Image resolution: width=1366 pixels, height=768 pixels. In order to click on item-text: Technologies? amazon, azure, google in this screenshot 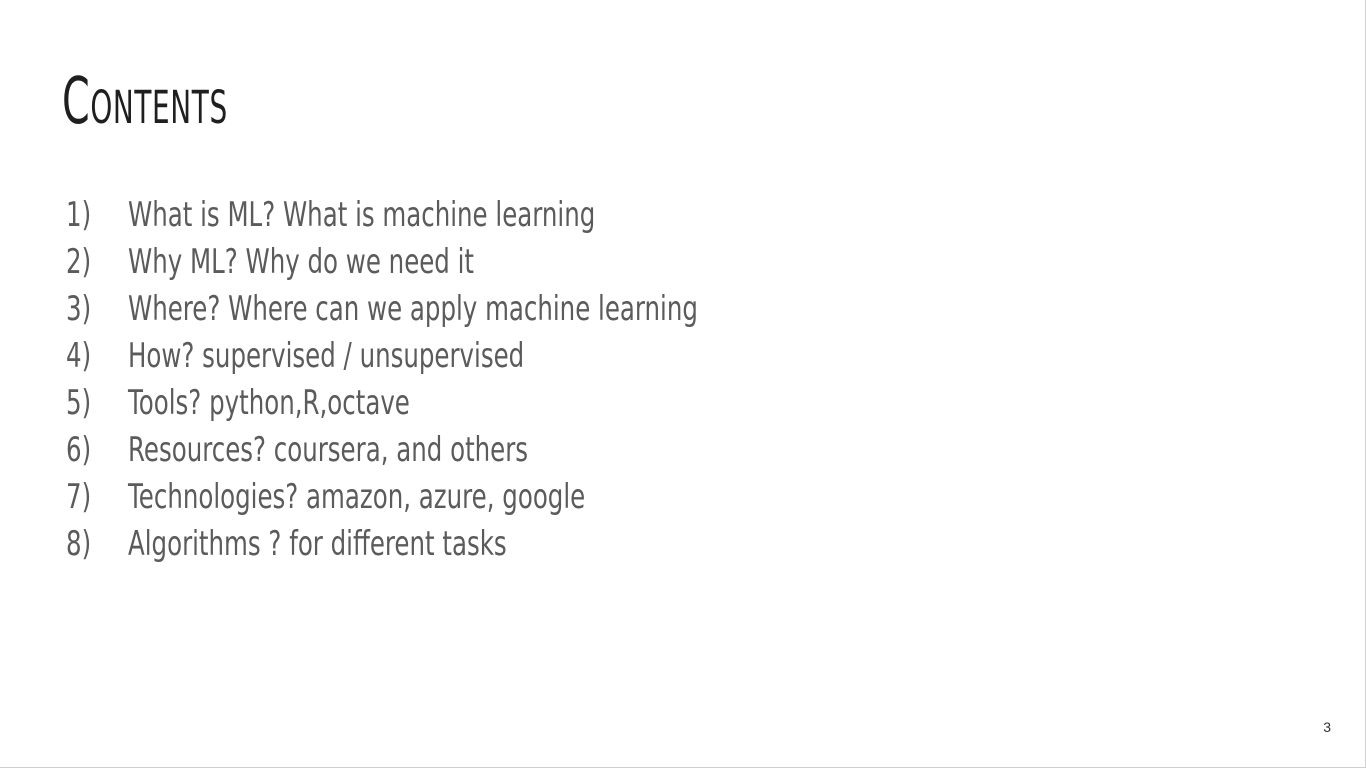, I will do `click(357, 497)`.